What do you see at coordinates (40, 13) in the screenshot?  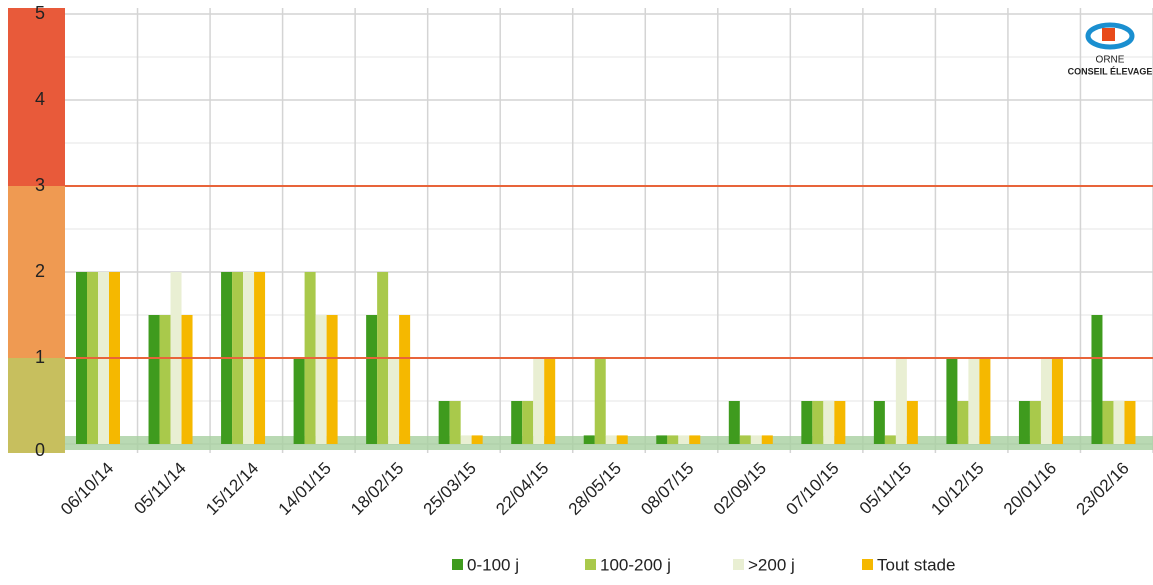 I see `y-tick-label: 5` at bounding box center [40, 13].